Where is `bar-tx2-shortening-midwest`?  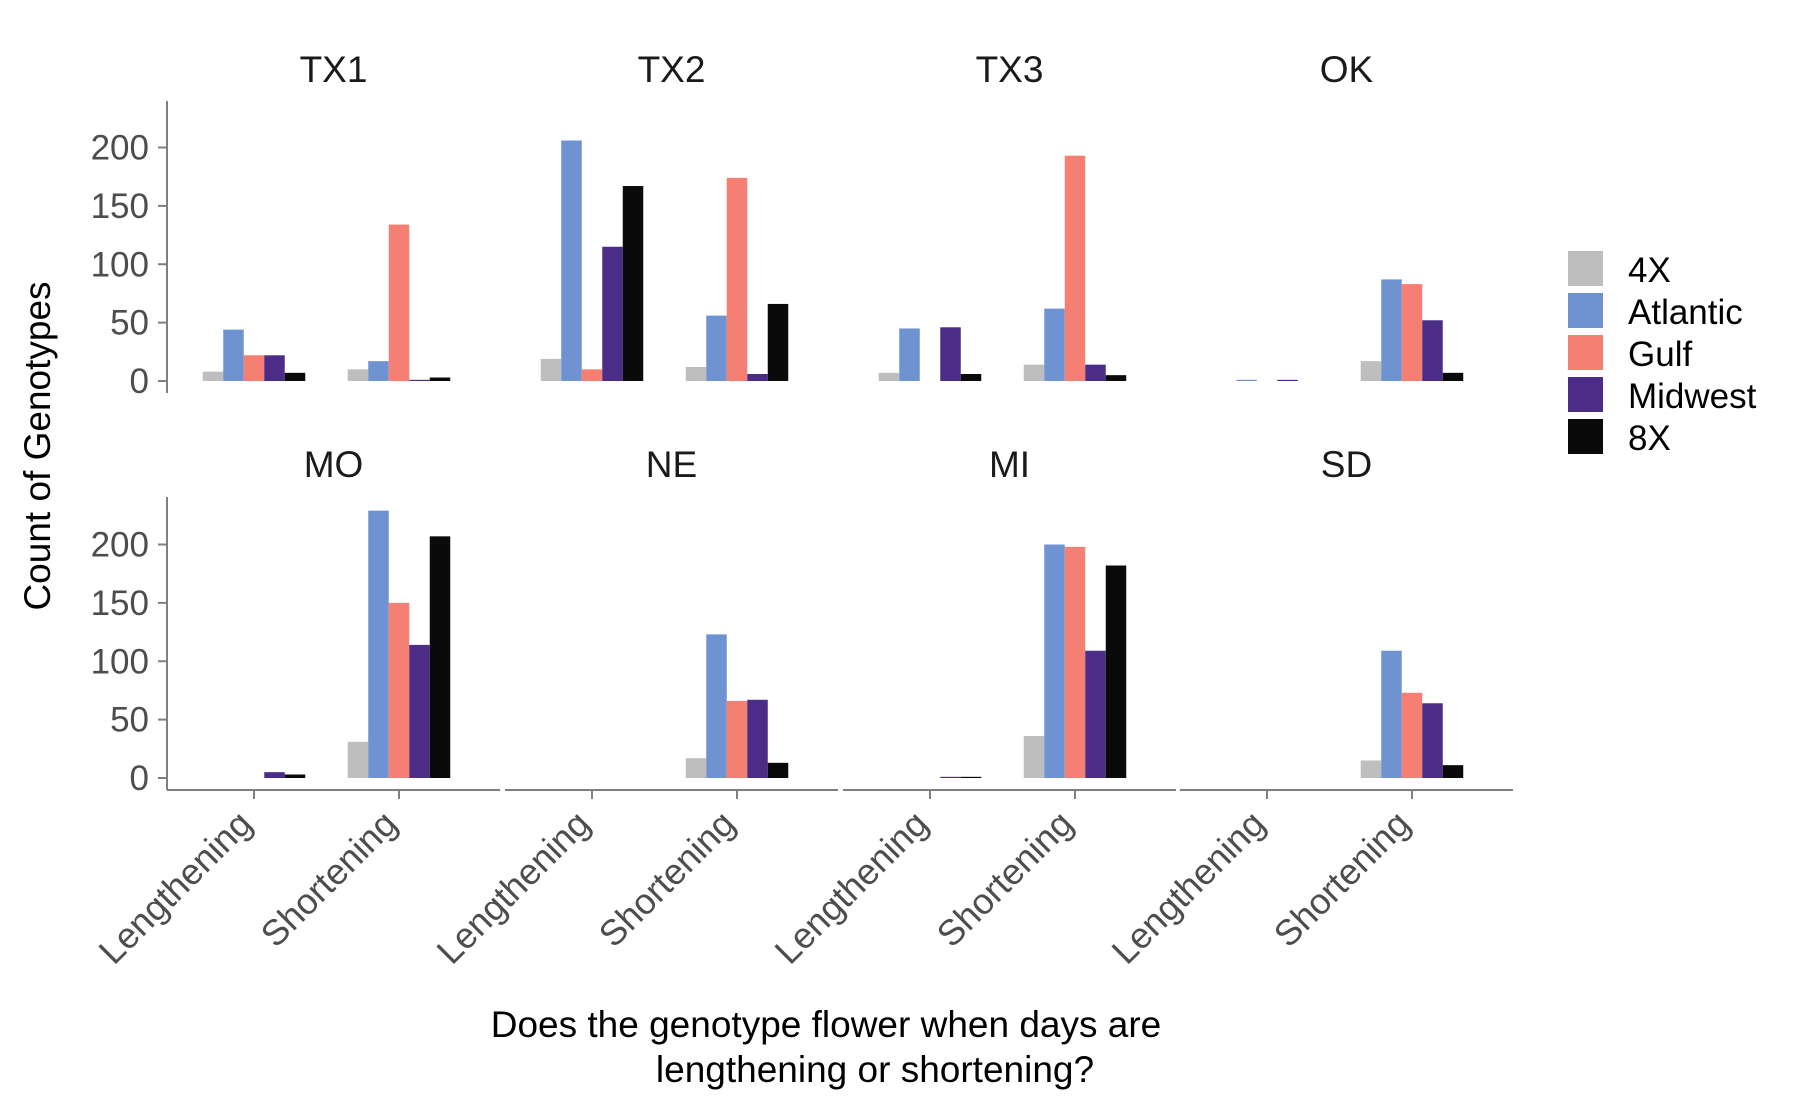
bar-tx2-shortening-midwest is located at coordinates (757, 377).